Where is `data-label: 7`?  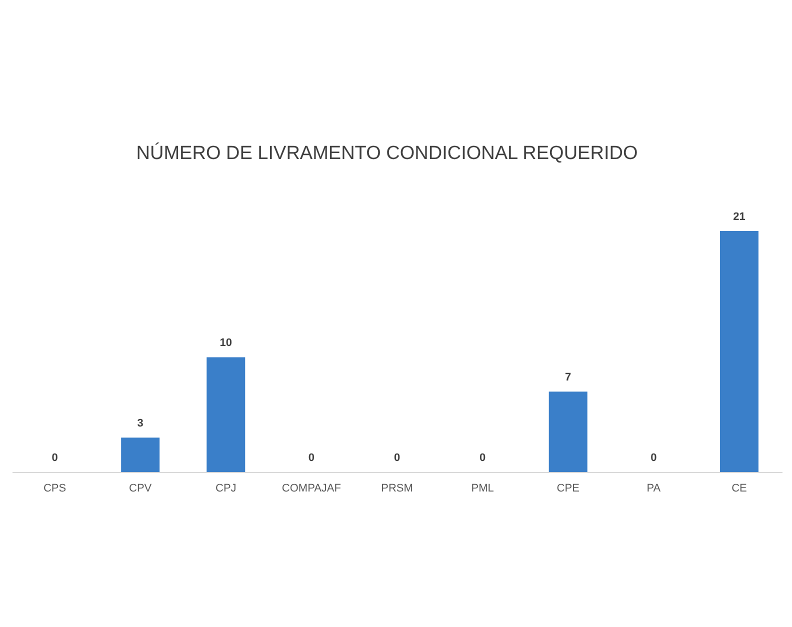 data-label: 7 is located at coordinates (568, 378).